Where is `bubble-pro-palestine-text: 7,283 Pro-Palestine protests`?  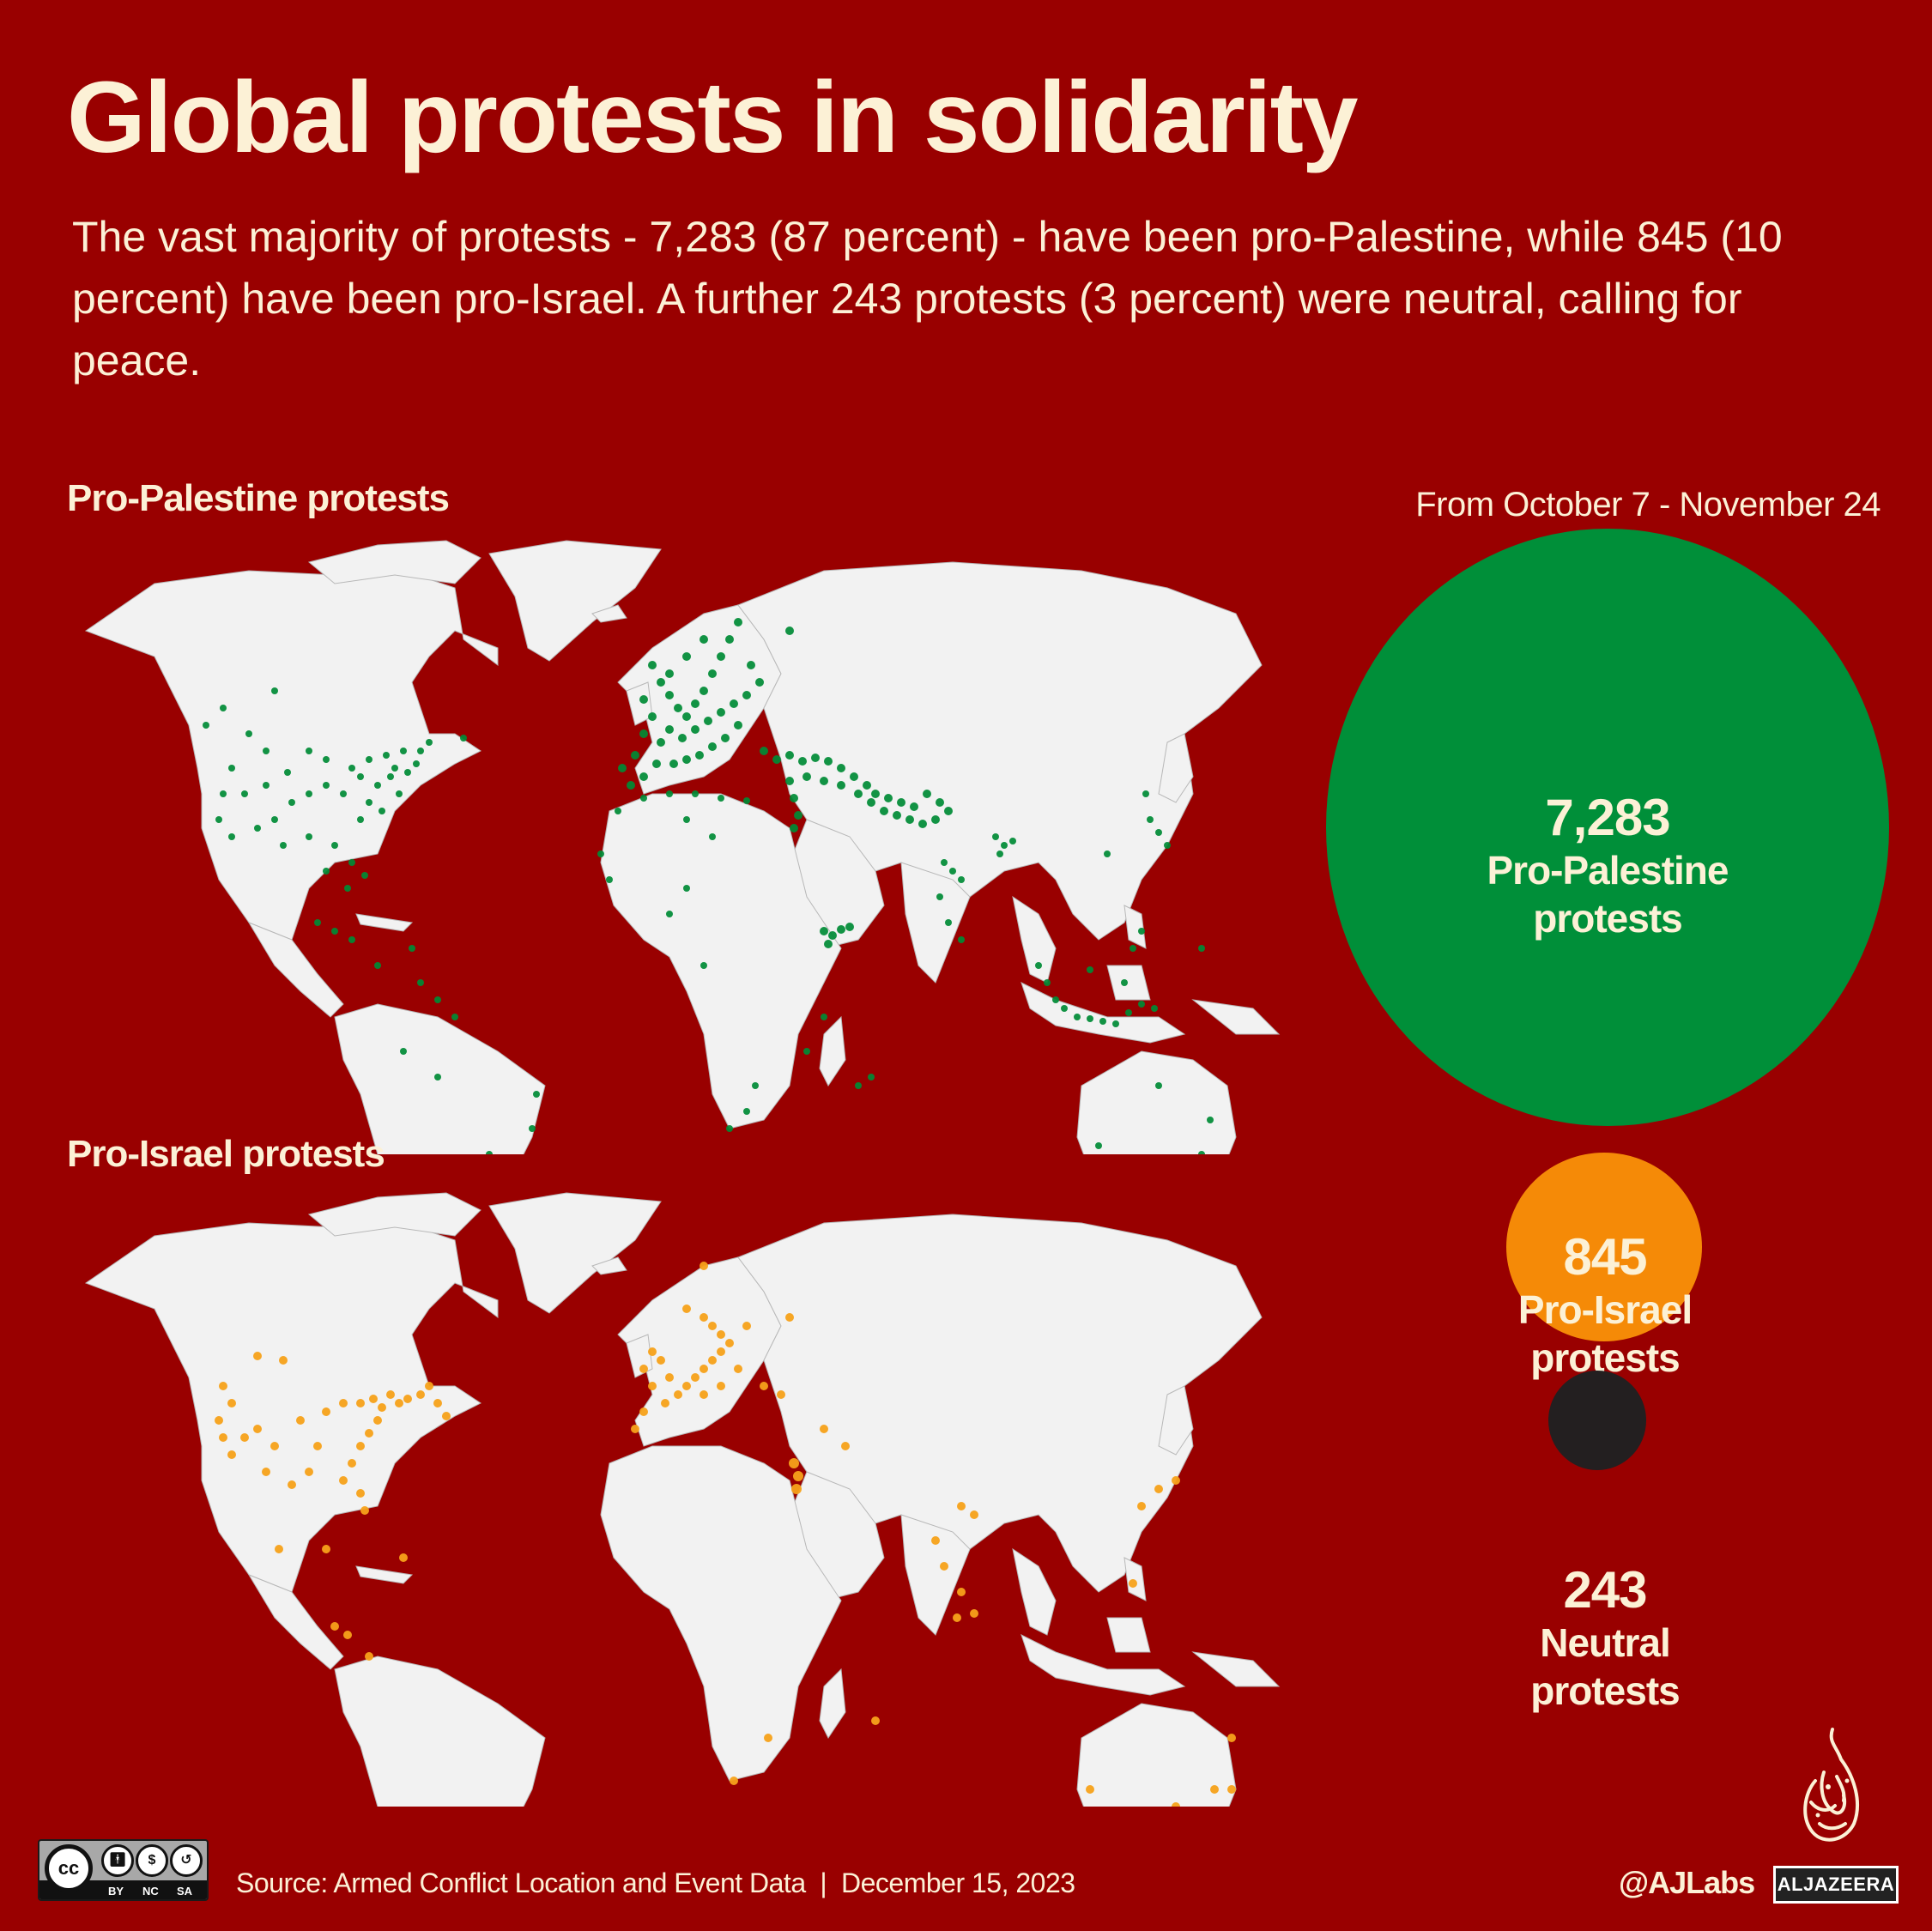 bubble-pro-palestine-text: 7,283 Pro-Palestine protests is located at coordinates (1607, 866).